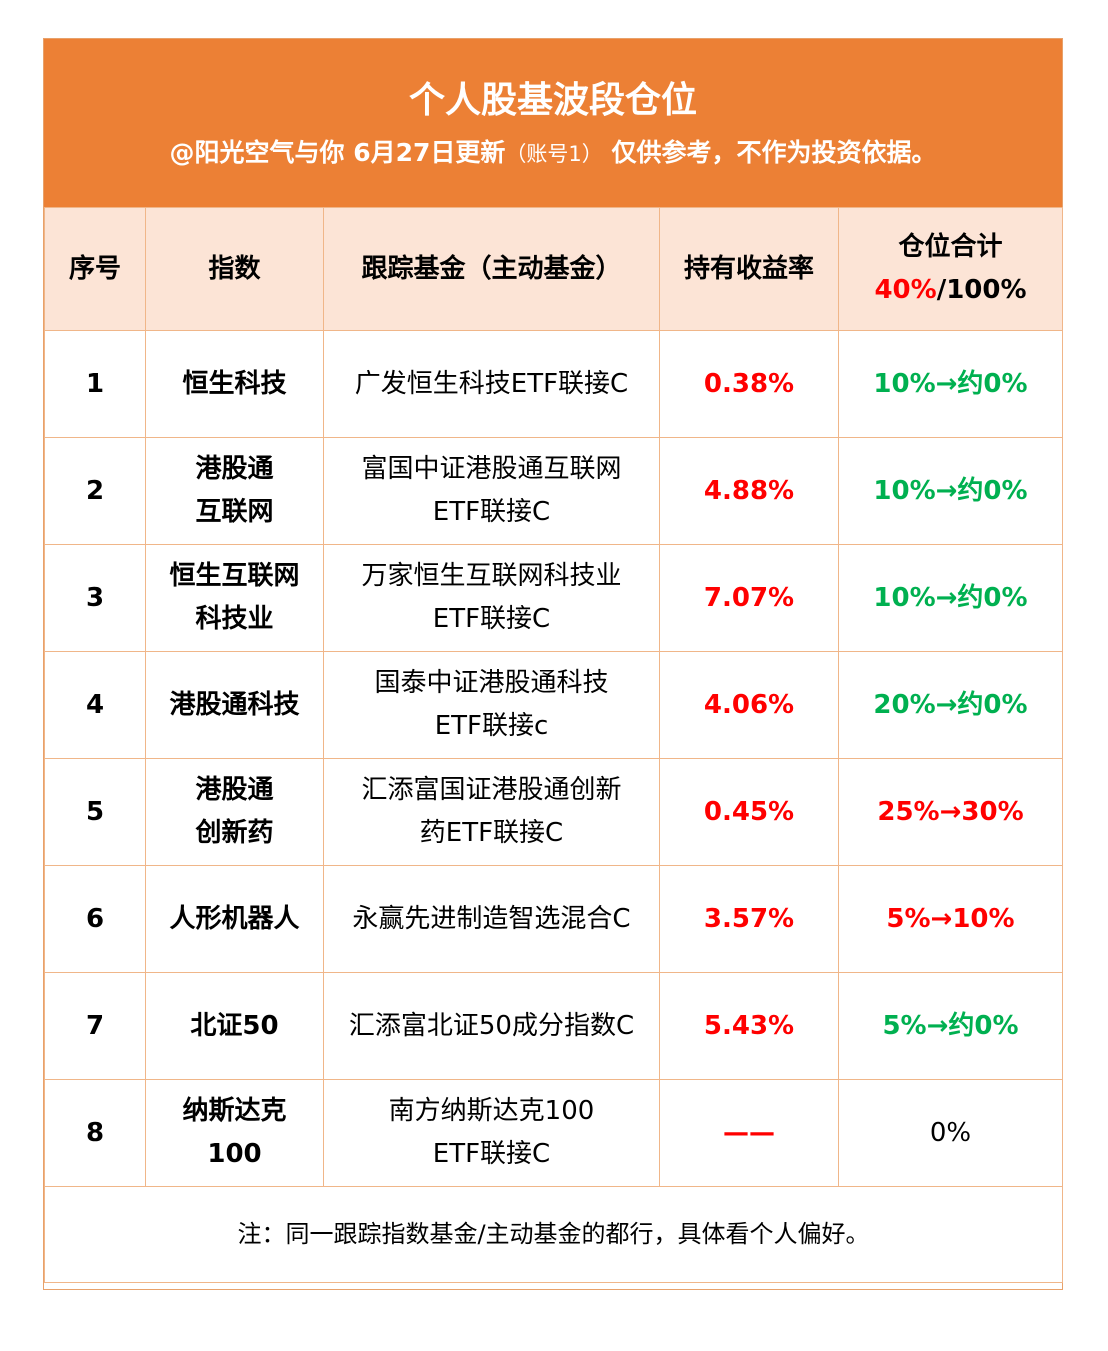  I want to click on row-return: ——, so click(749, 1133).